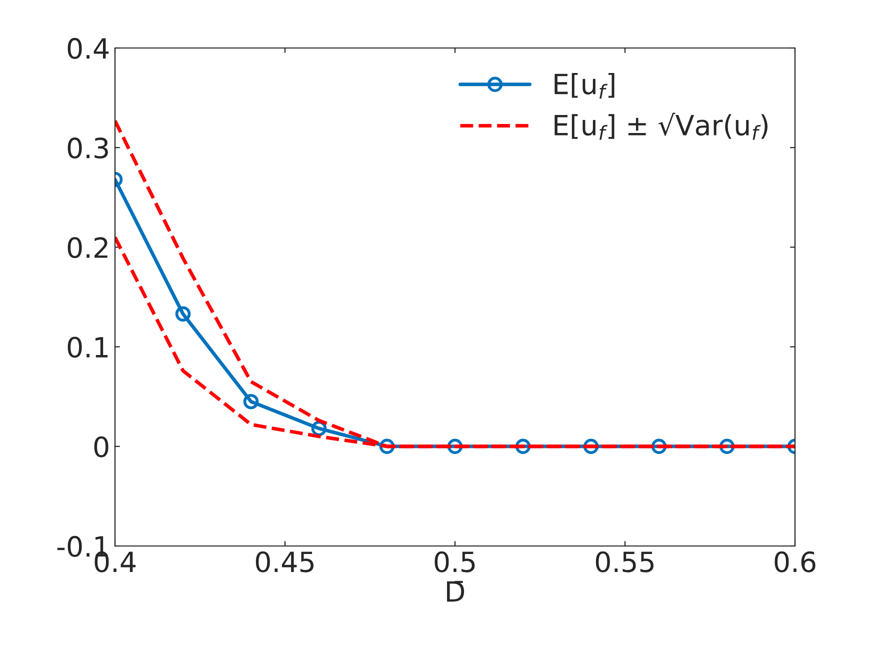 Image resolution: width=875 pixels, height=657 pixels. I want to click on legend-label: E[u$_{f}$] ± √Var(u$_{f}$), so click(661, 126).